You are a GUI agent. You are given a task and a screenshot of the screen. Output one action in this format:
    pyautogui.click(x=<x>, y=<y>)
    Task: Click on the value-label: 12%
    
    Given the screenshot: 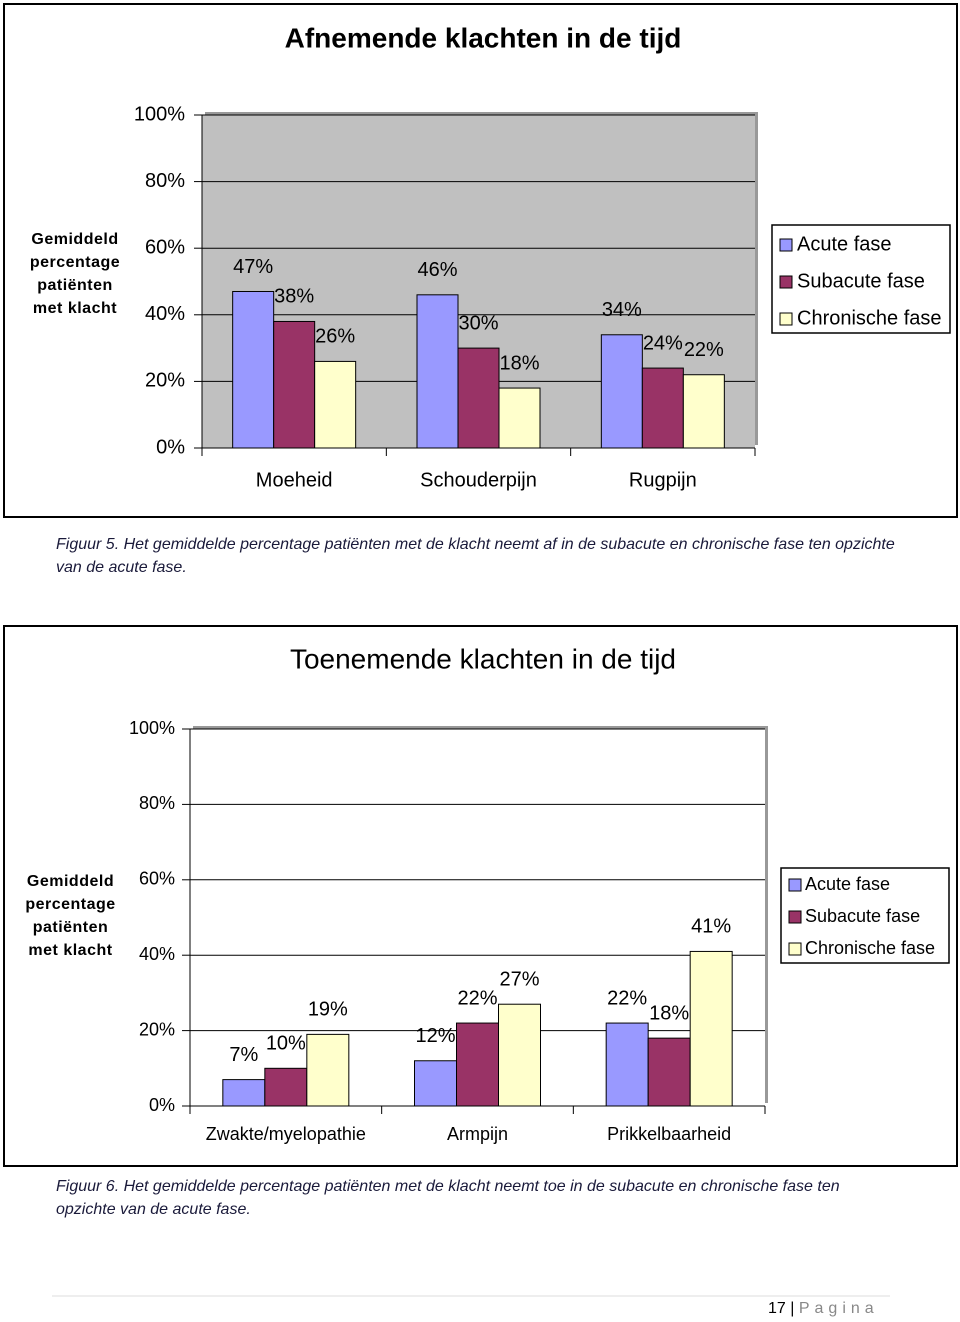 What is the action you would take?
    pyautogui.click(x=435, y=1036)
    